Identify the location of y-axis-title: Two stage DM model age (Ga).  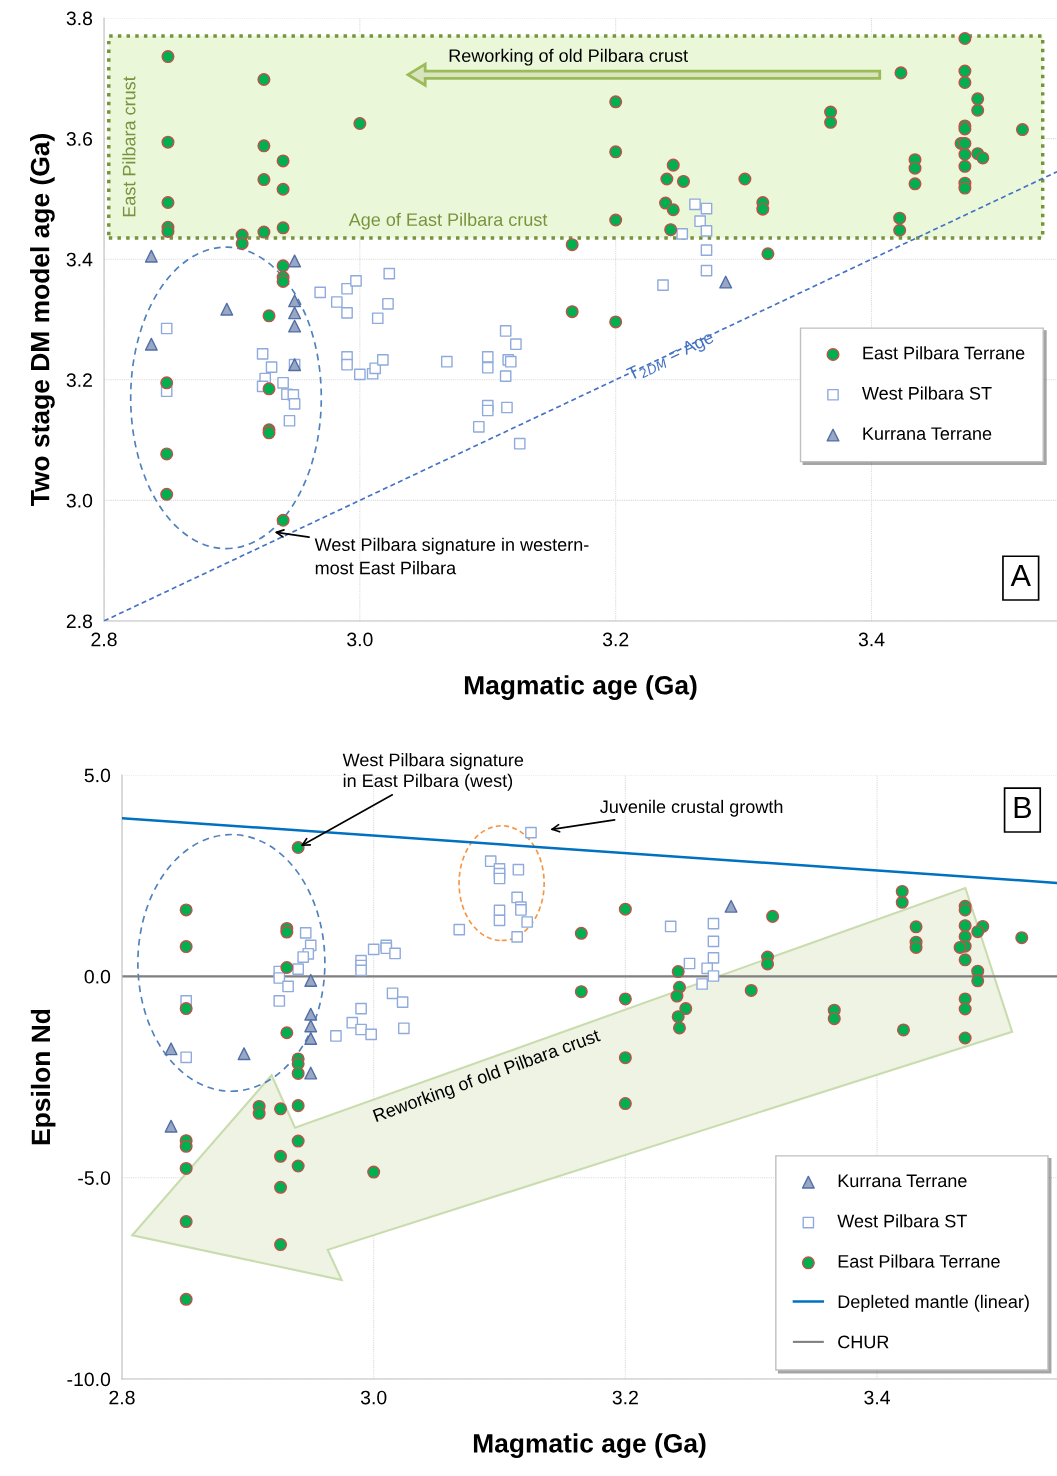
(42, 320).